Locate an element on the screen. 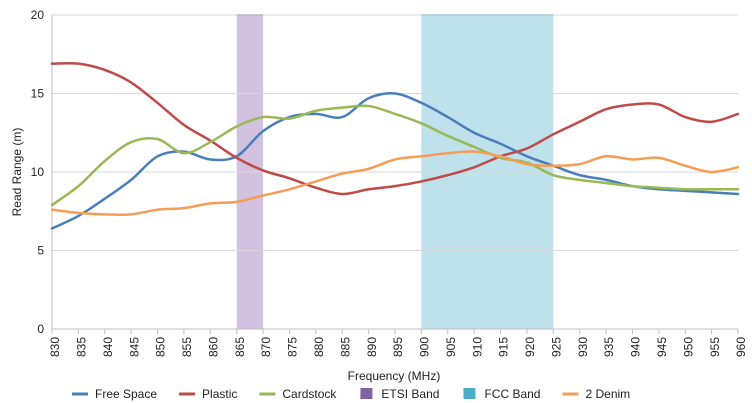 Image resolution: width=752 pixels, height=403 pixels. x-tick-label: 930 is located at coordinates (583, 347).